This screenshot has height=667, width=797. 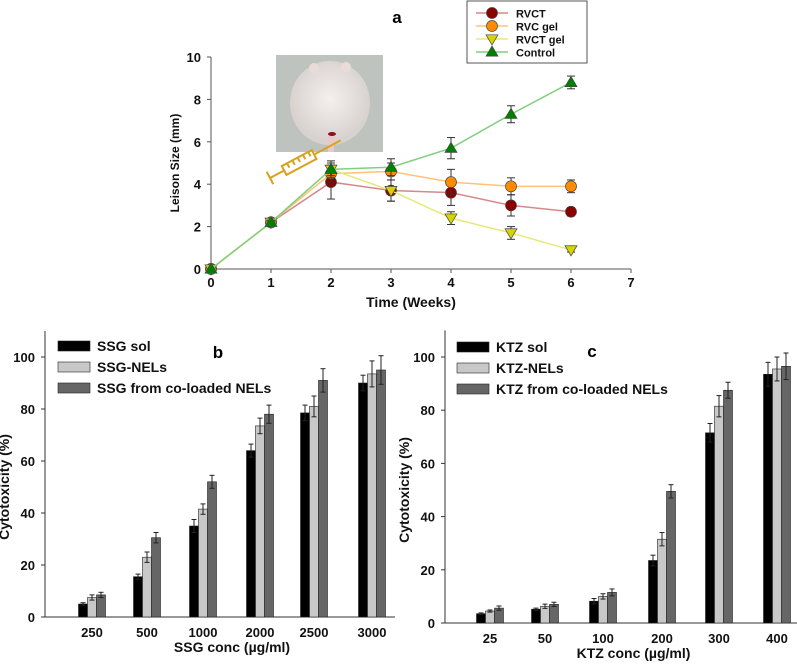 I want to click on x-axis-label: Time (Weeks), so click(x=411, y=302).